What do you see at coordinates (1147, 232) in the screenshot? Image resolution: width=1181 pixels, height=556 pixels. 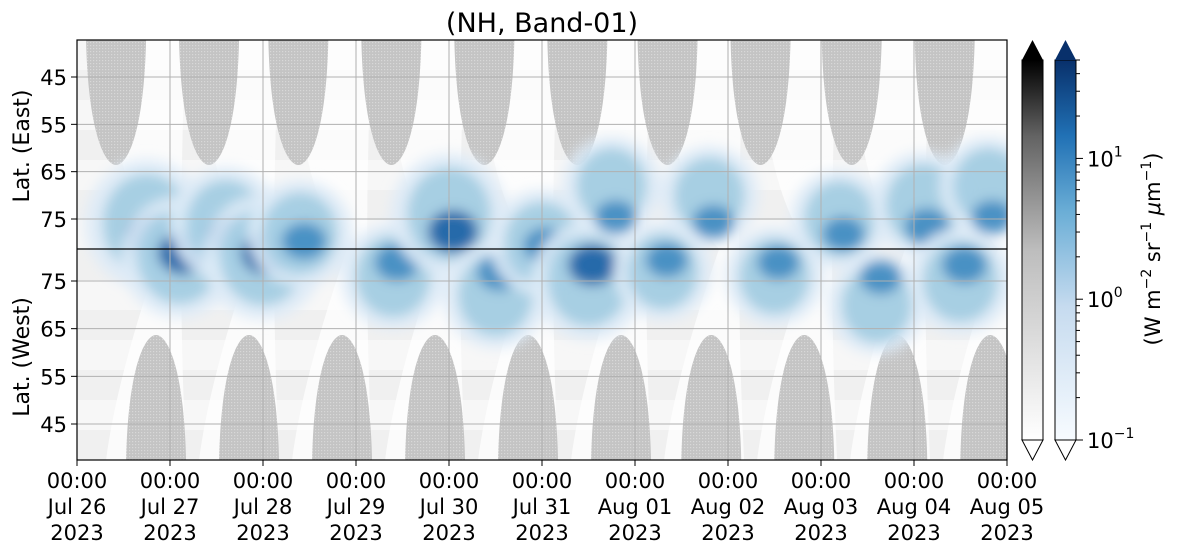 I see `colorbar-label-exp-2: −1` at bounding box center [1147, 232].